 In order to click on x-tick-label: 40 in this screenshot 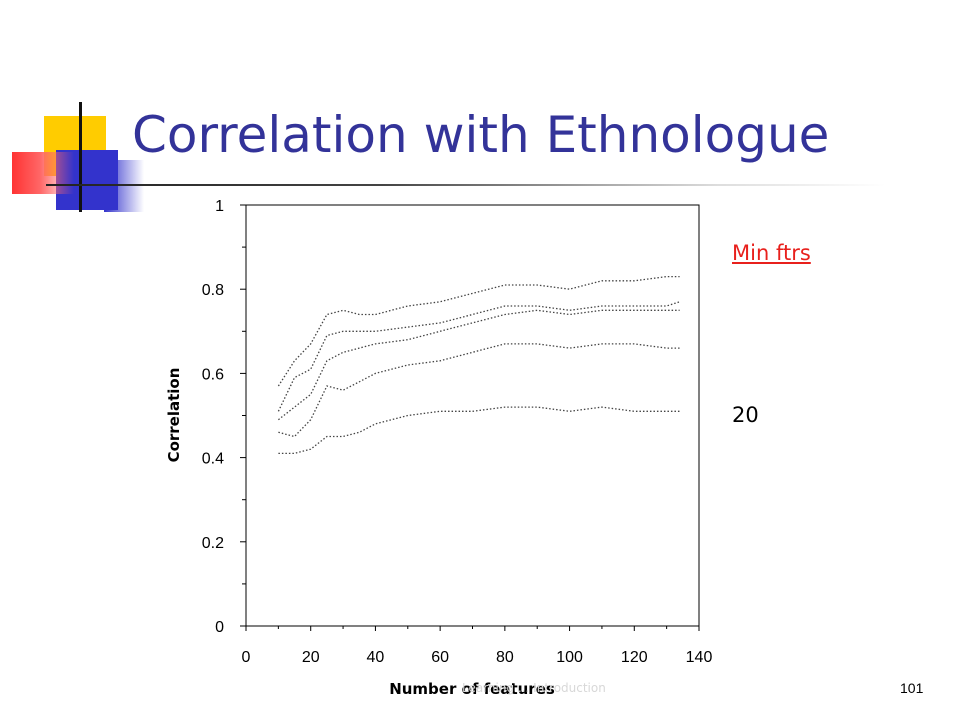, I will do `click(376, 657)`.